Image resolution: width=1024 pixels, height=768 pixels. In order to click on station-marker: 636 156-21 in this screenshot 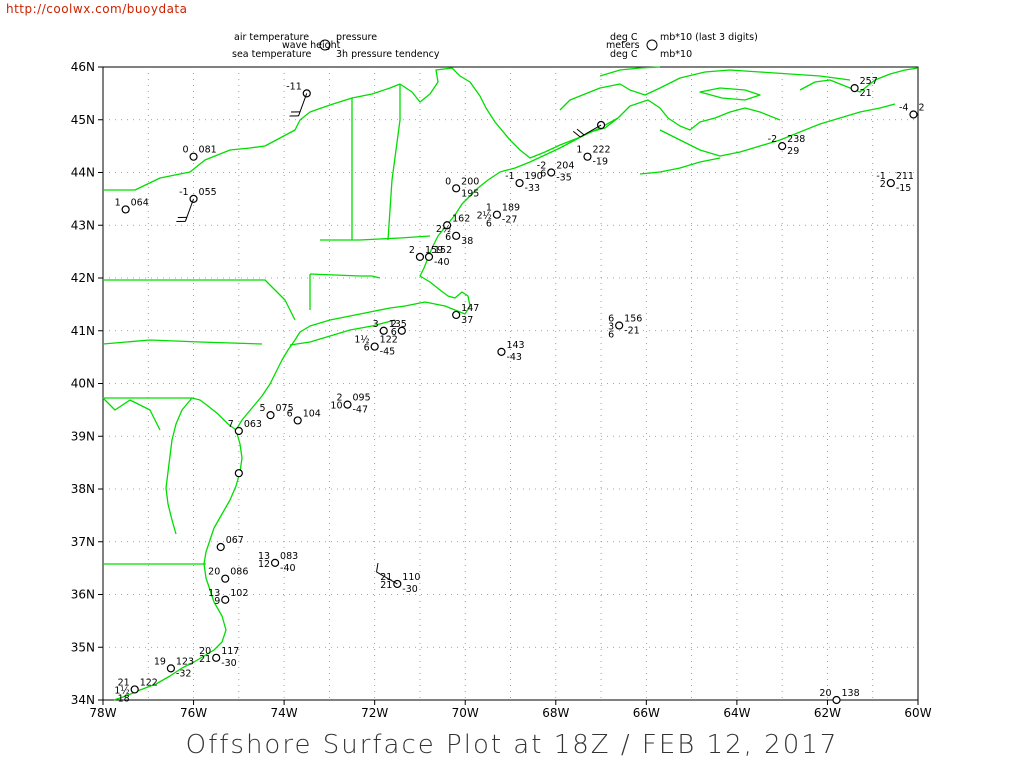, I will do `click(625, 326)`.